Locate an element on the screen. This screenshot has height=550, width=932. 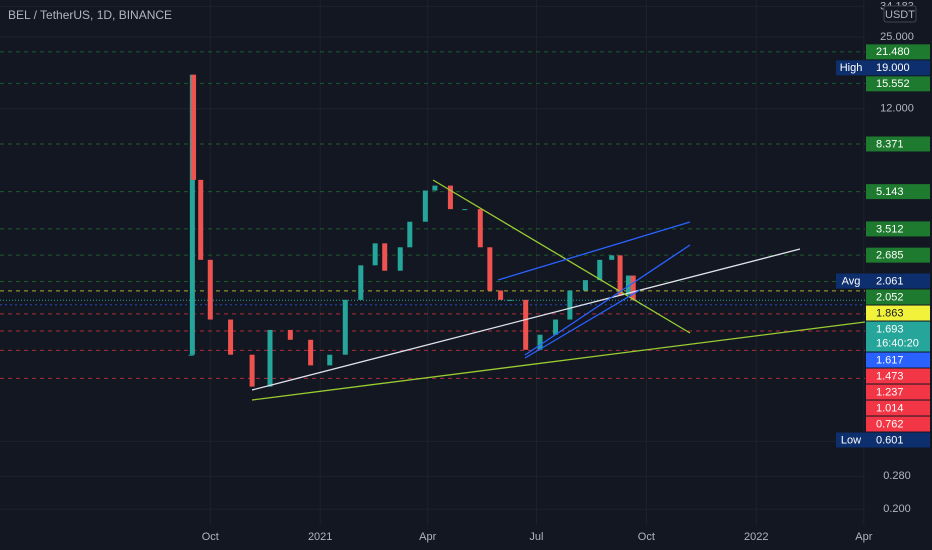
price-box-label: 2.061 is located at coordinates (890, 281).